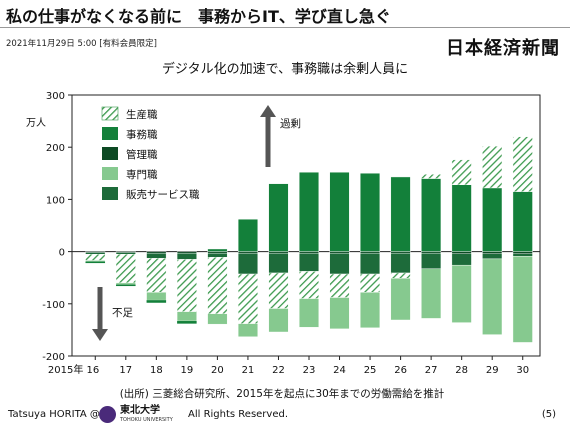  What do you see at coordinates (110, 173) in the screenshot?
I see `legend-swatch-specialist` at bounding box center [110, 173].